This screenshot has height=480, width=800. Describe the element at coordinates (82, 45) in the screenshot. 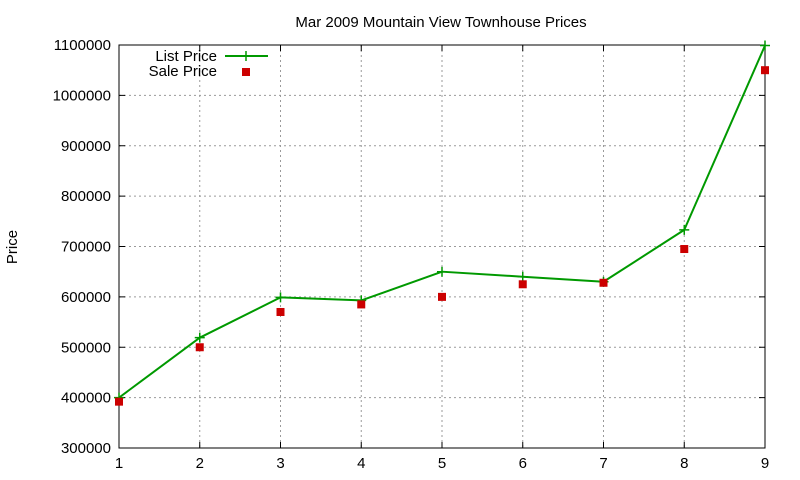

I see `y-tick-label: 1100000` at that location.